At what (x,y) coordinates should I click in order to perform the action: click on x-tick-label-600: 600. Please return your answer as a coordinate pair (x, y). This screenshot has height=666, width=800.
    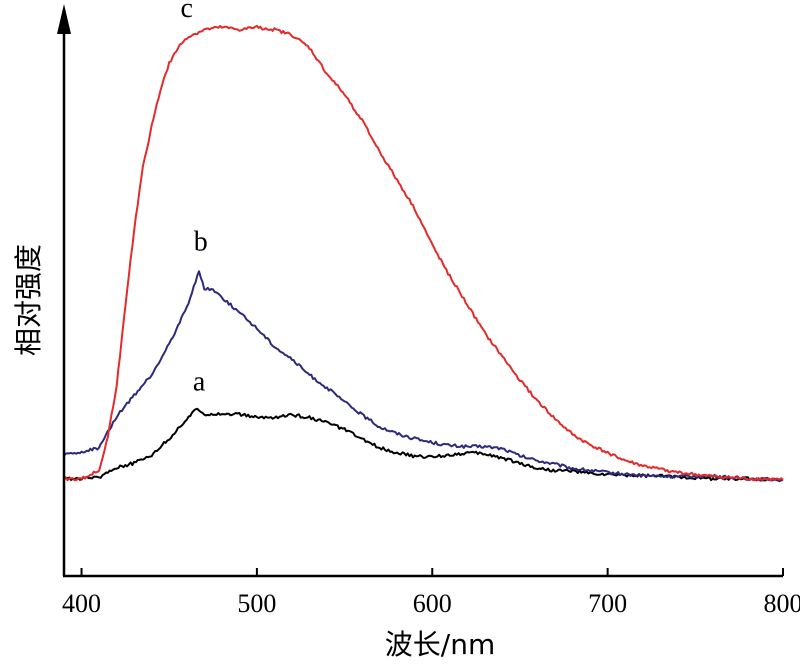
    Looking at the image, I should click on (432, 603).